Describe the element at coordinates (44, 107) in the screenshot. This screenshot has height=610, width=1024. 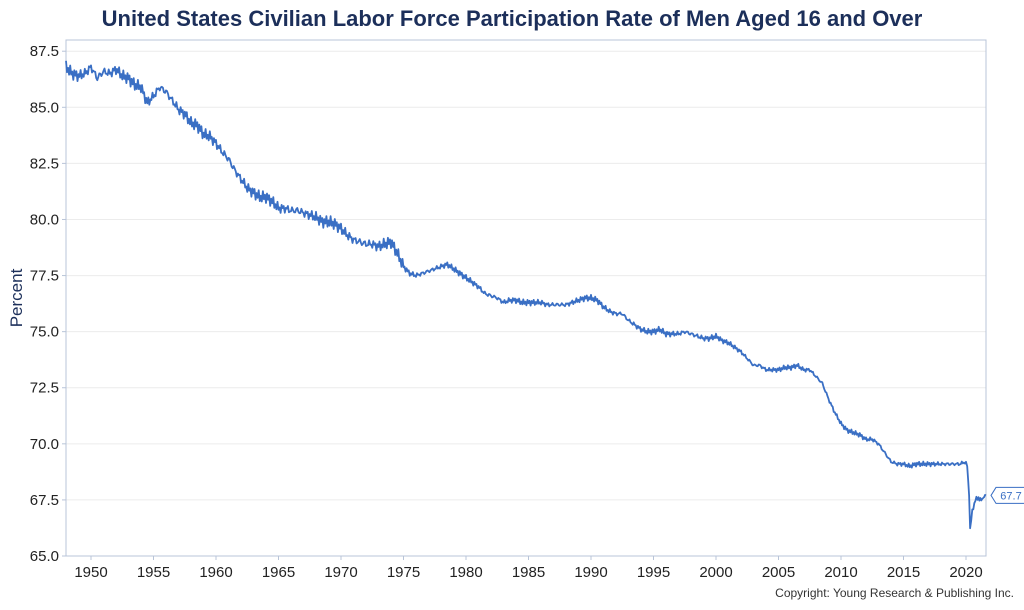
I see `y-tick-label: 85.0` at that location.